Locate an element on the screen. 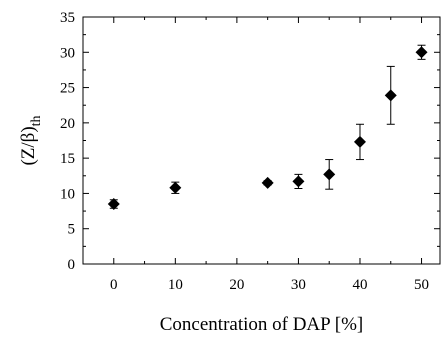  y-tick-label: 10 is located at coordinates (67, 194).